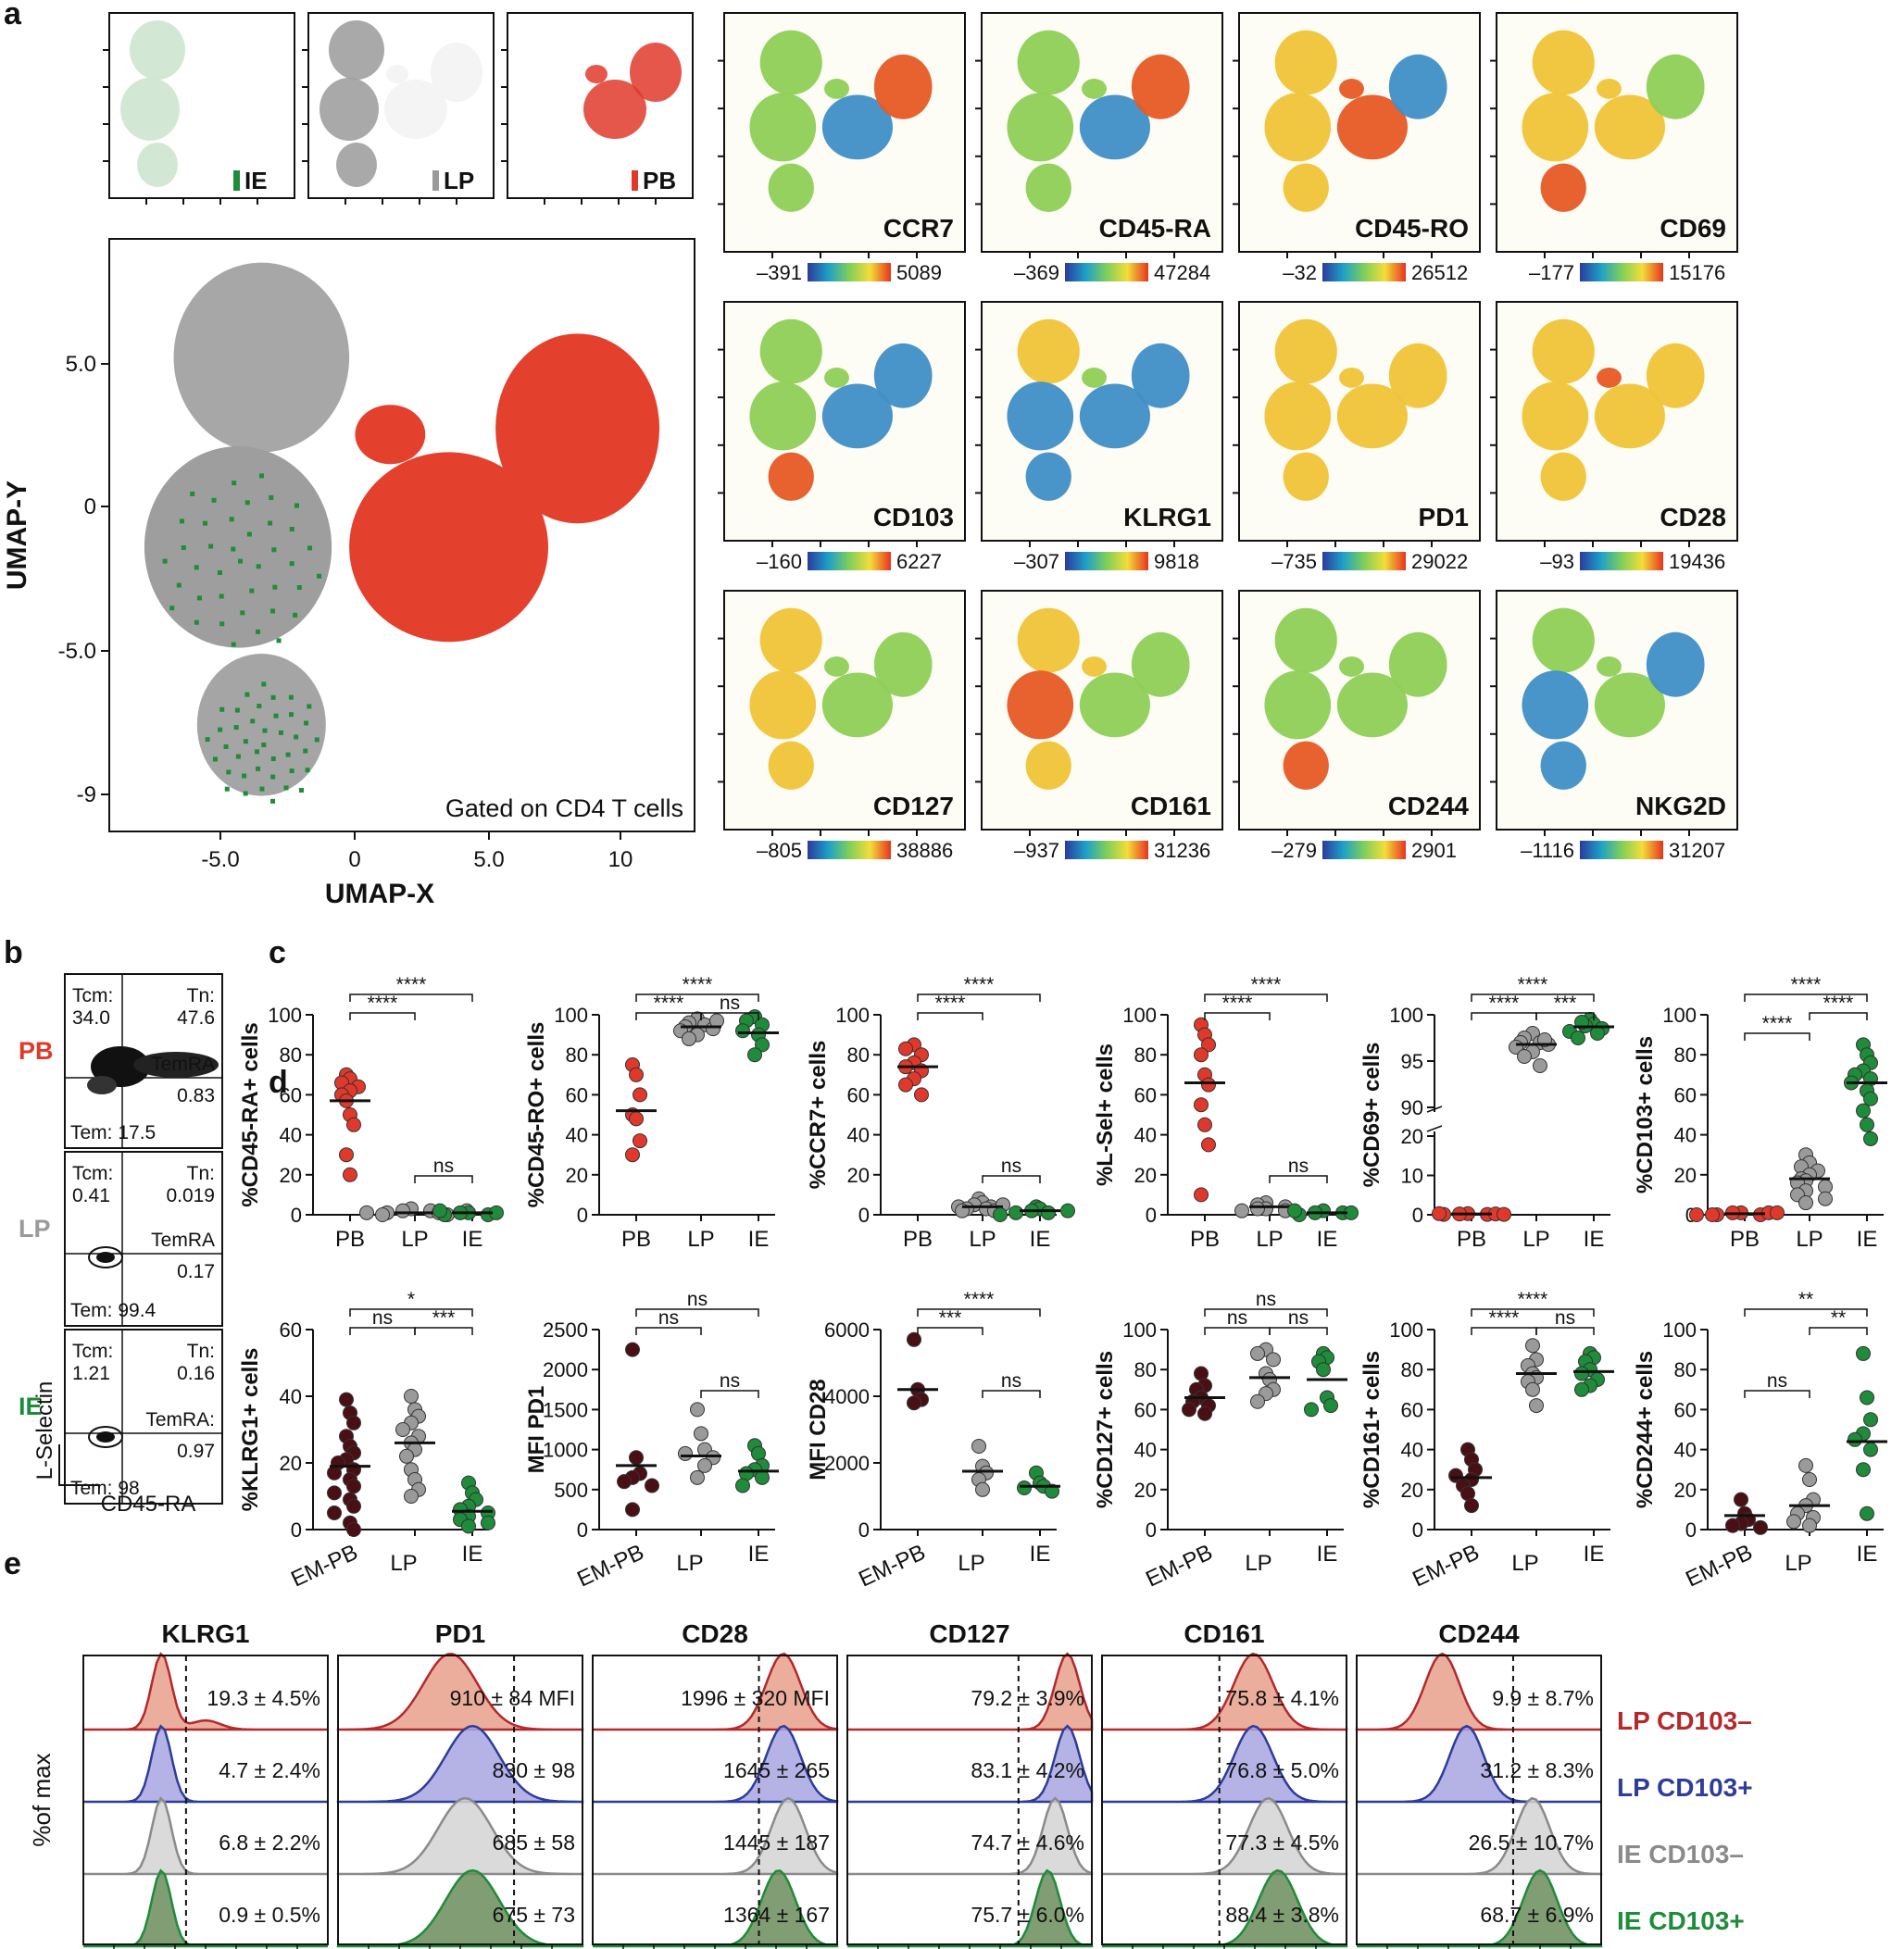 This screenshot has width=1904, height=1949. Describe the element at coordinates (263, 1698) in the screenshot. I see `histogram-value: 19.3 ± 4.5%` at that location.